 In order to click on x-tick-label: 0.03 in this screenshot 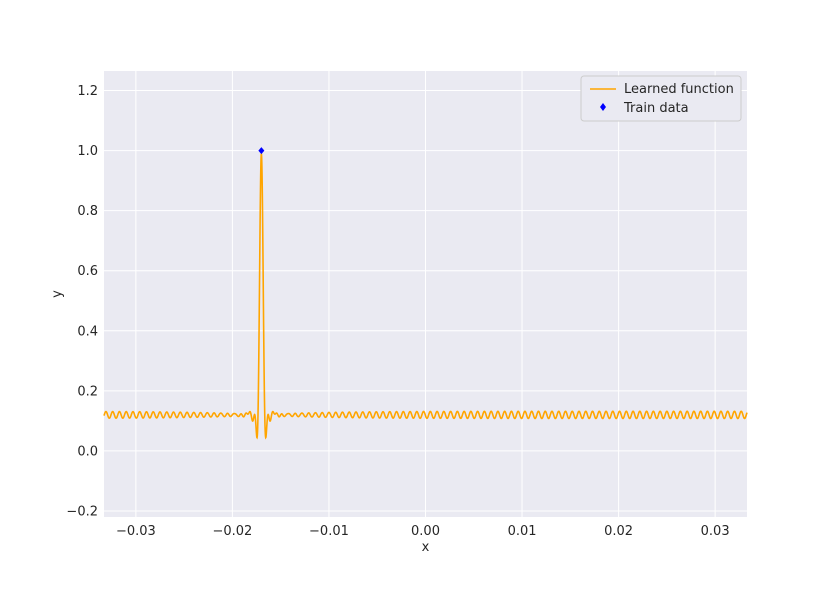, I will do `click(715, 531)`.